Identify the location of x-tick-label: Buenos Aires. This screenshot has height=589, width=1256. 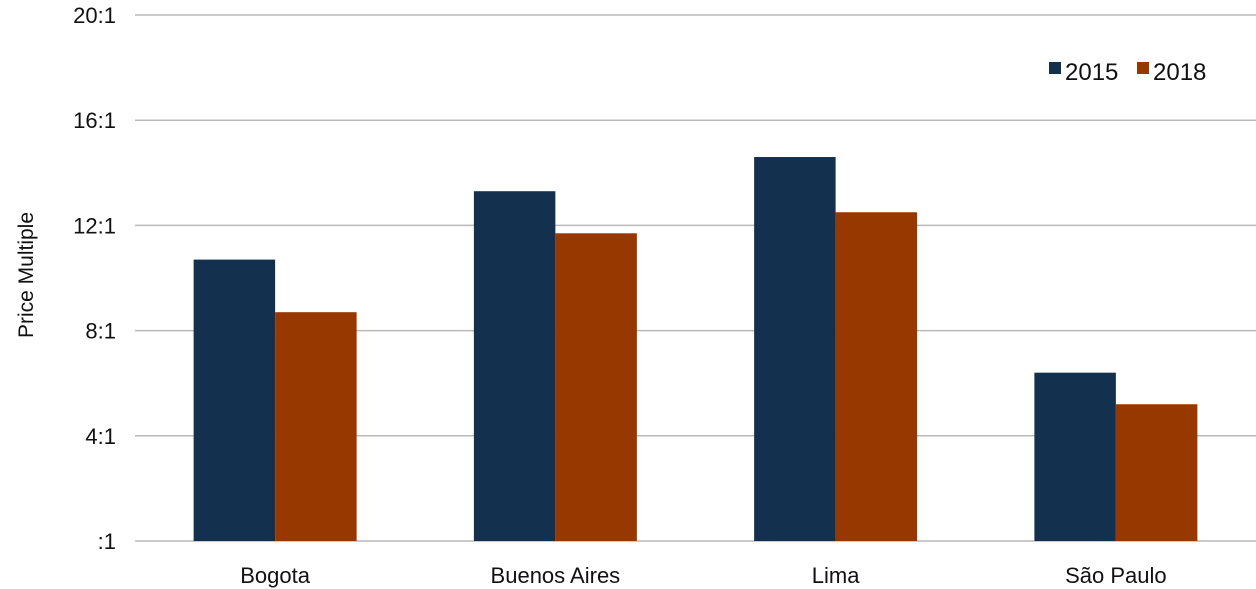
(556, 575).